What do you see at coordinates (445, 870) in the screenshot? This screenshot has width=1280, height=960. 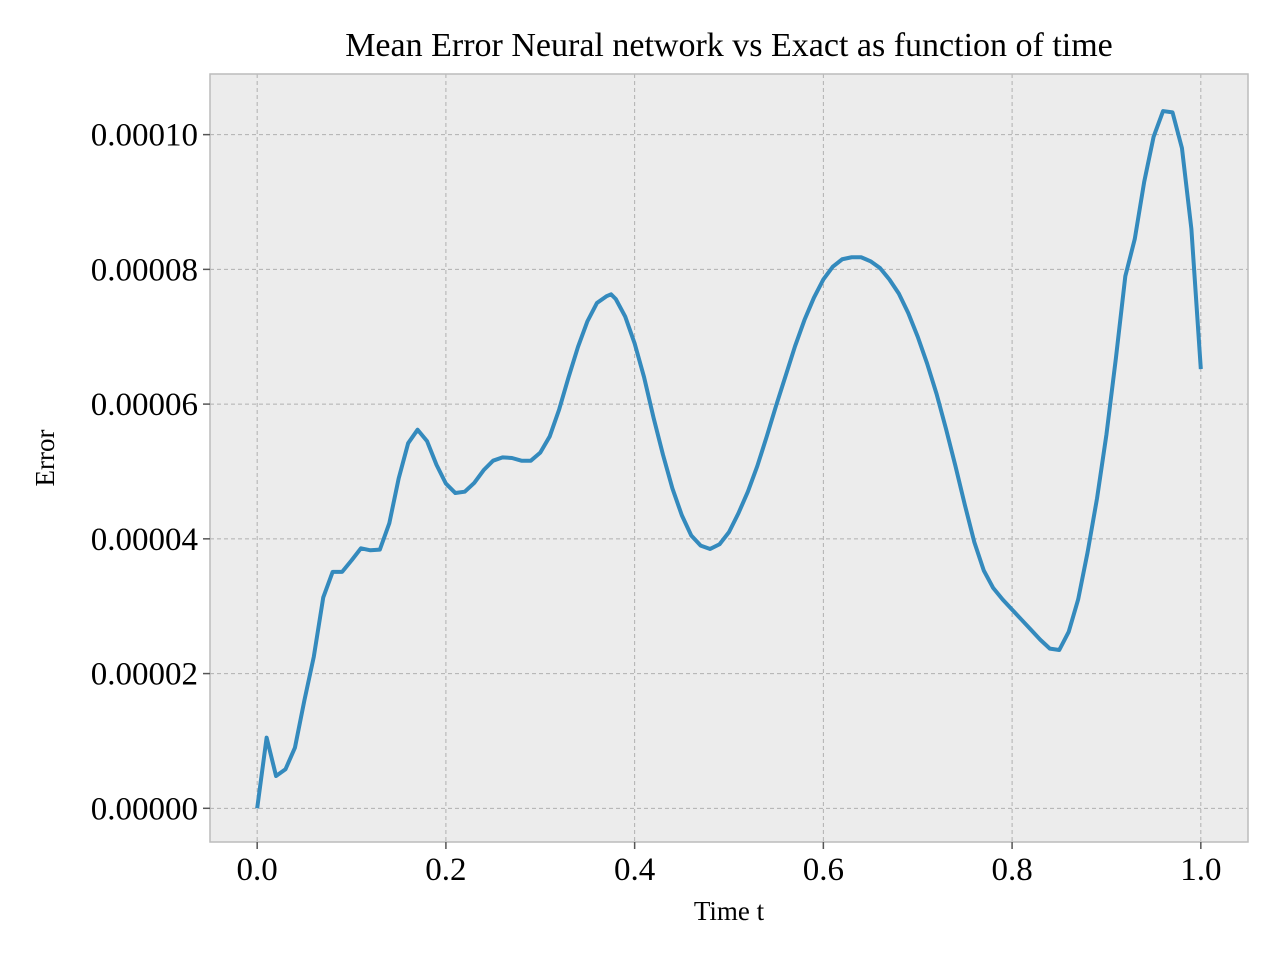 I see `x-tick-label: 0.2` at bounding box center [445, 870].